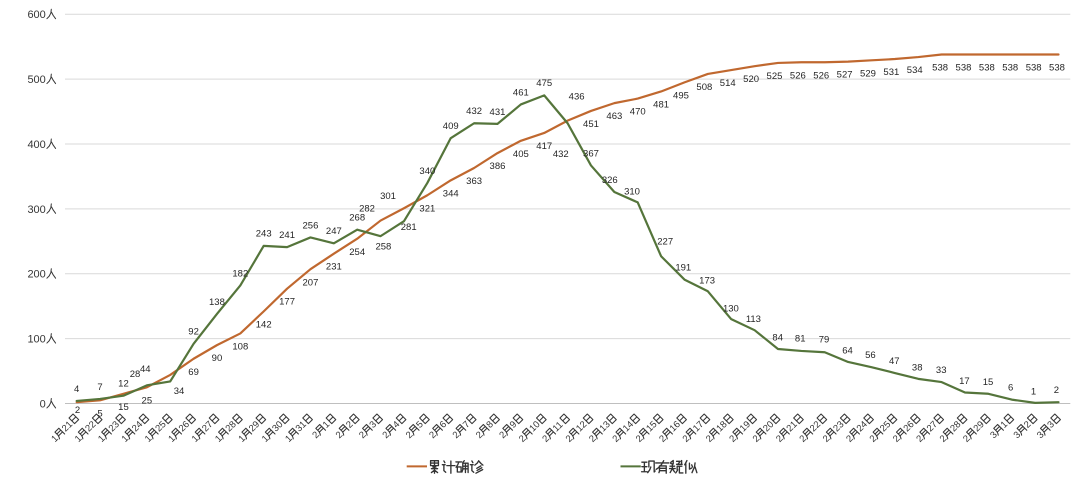 Image resolution: width=1080 pixels, height=491 pixels. What do you see at coordinates (123, 384) in the screenshot?
I see `svg-text: 12` at bounding box center [123, 384].